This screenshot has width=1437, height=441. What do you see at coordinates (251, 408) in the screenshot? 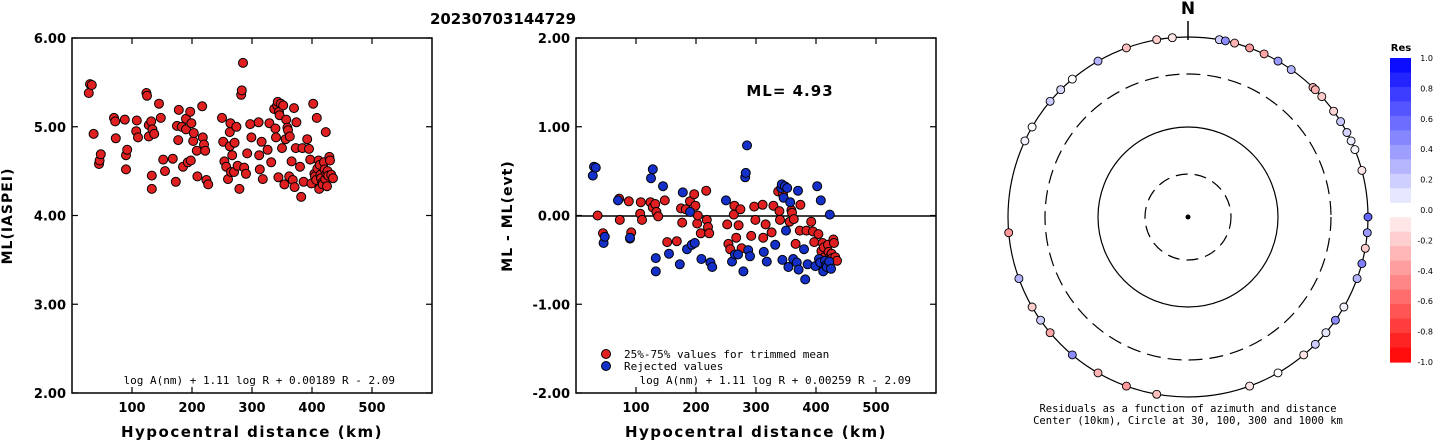
I see `x-tick-labels: 100 200 300 400 500` at bounding box center [251, 408].